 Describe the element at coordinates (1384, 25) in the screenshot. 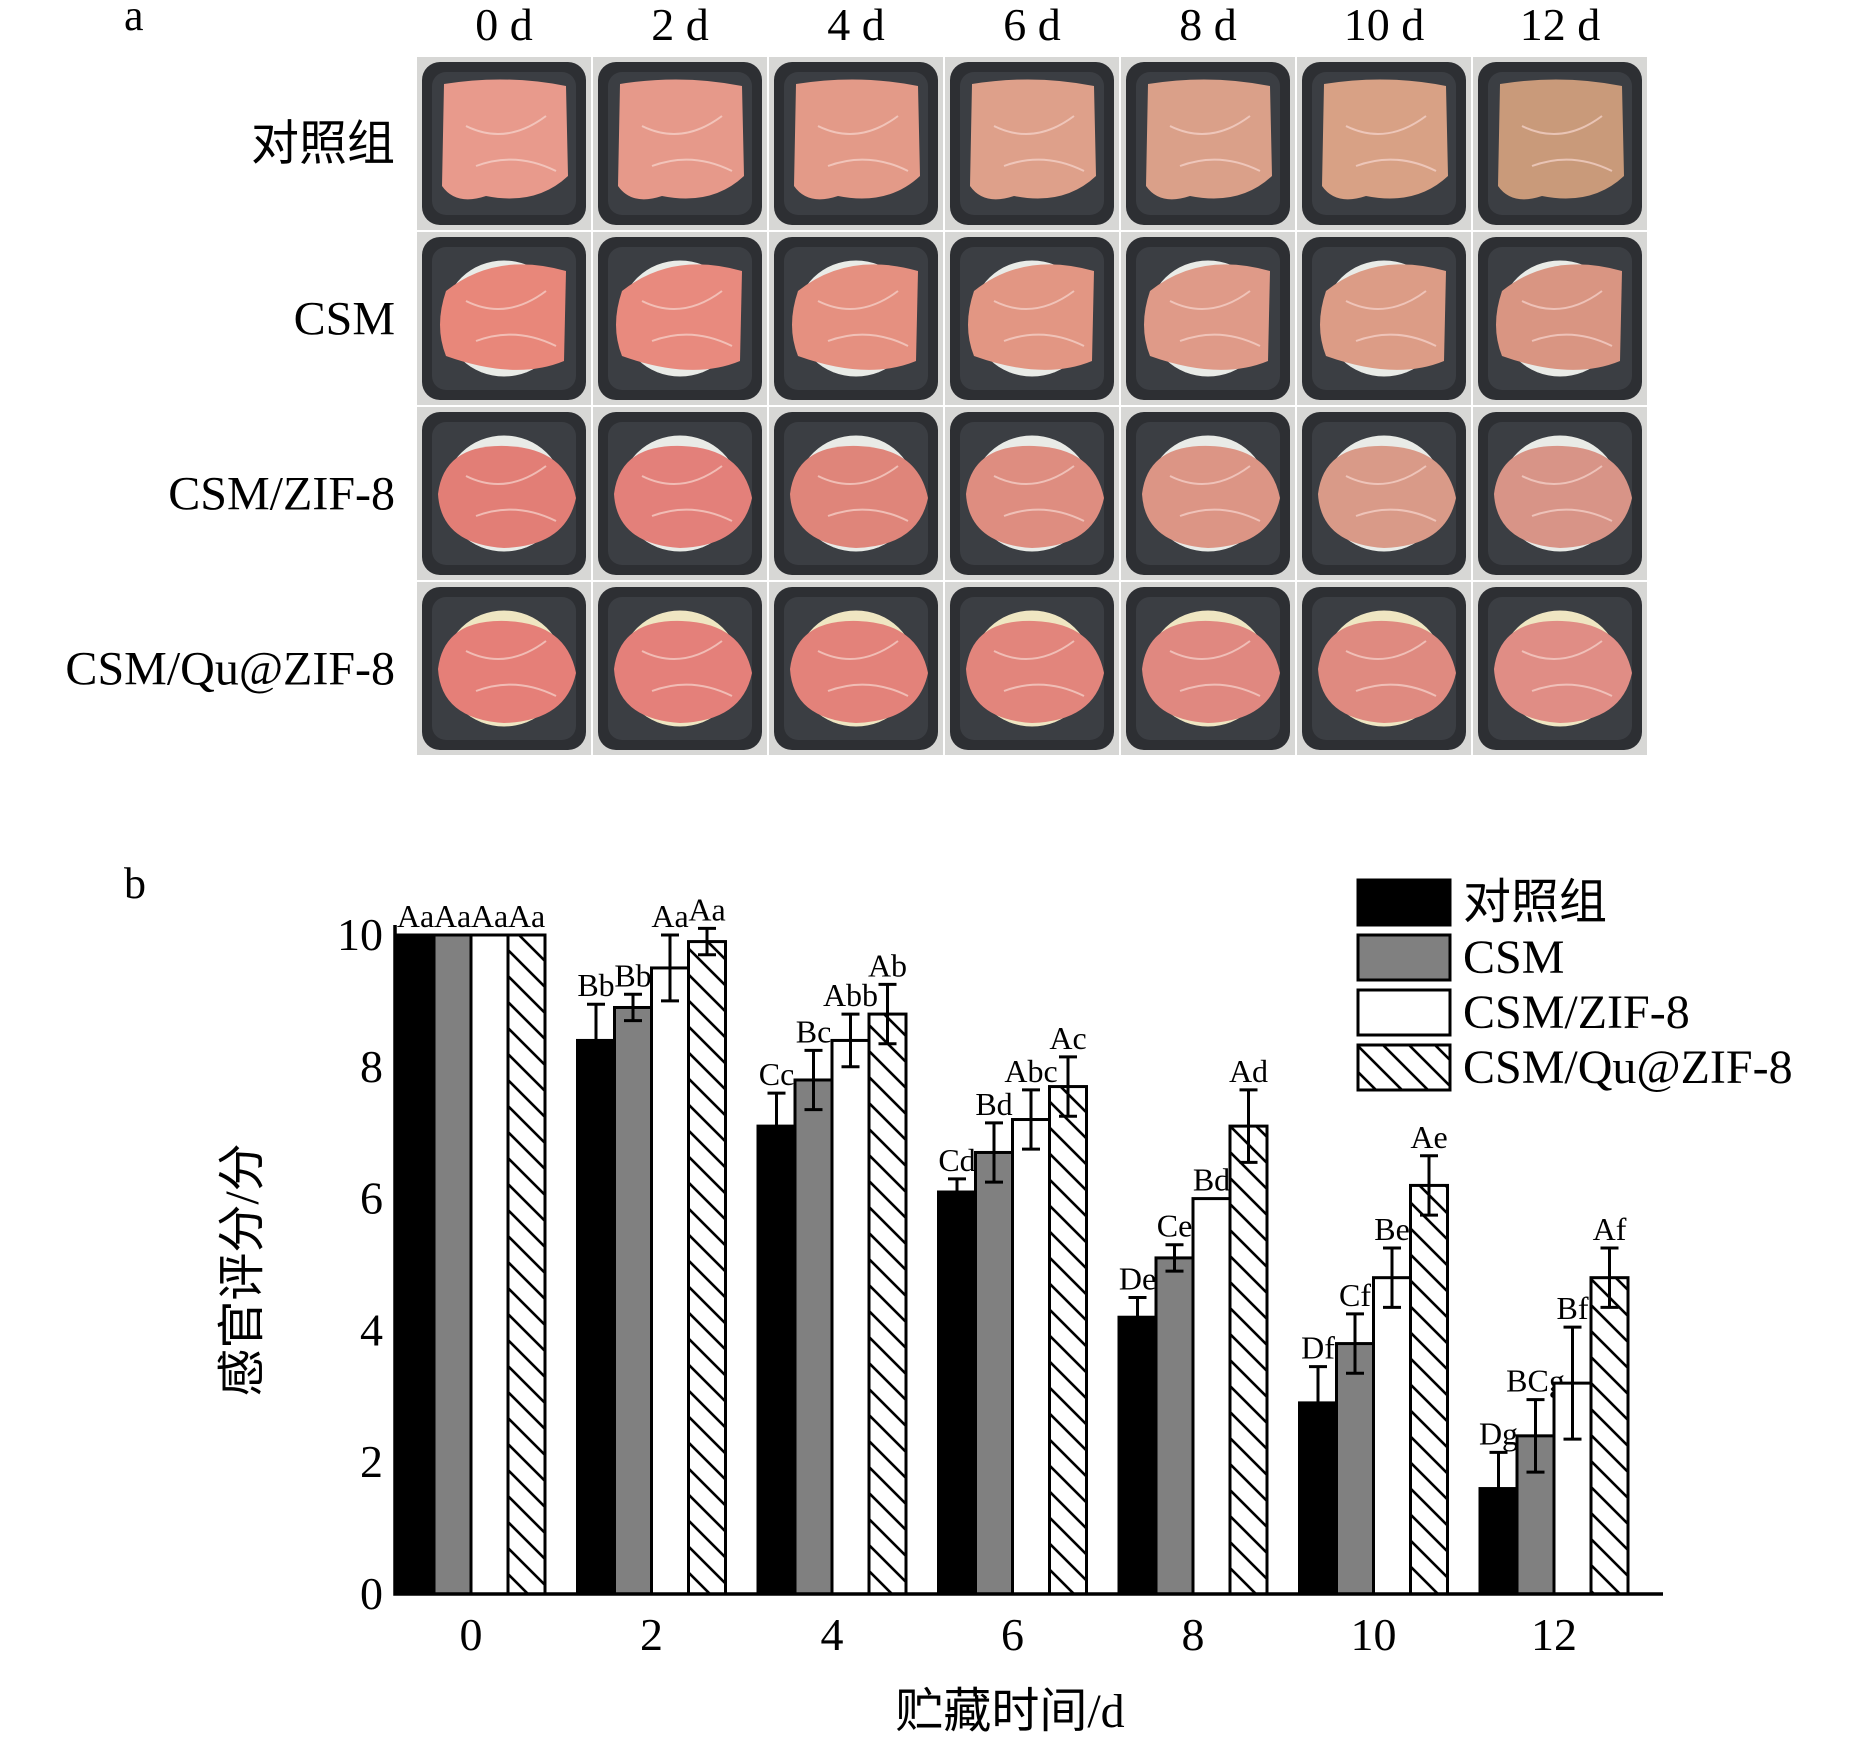

I see `column-label: 10 d` at that location.